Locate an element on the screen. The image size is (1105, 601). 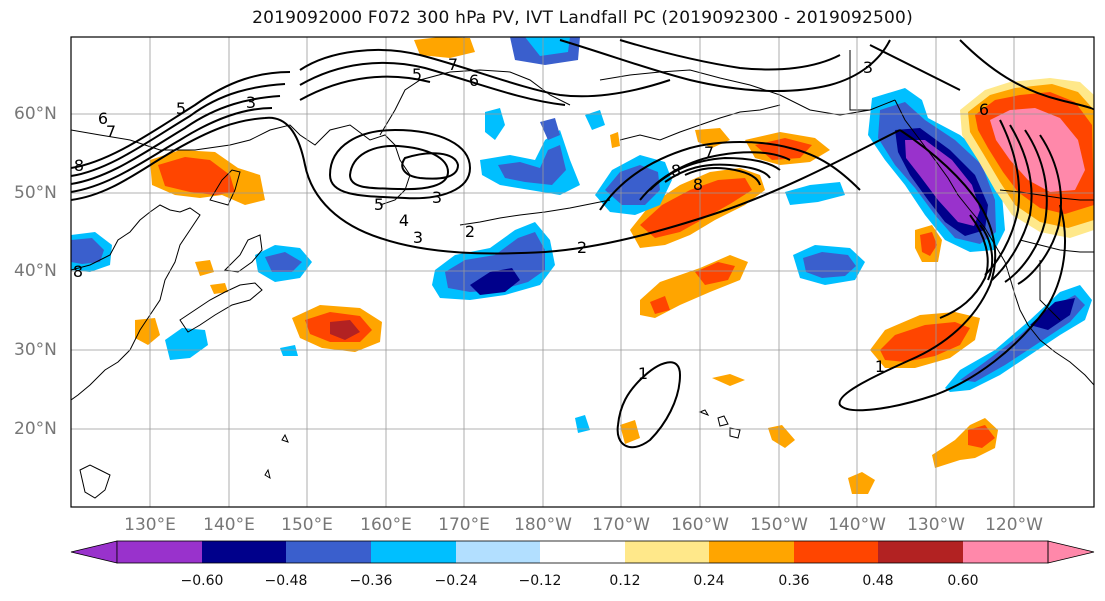
lat-label: 30°N is located at coordinates (35, 350).